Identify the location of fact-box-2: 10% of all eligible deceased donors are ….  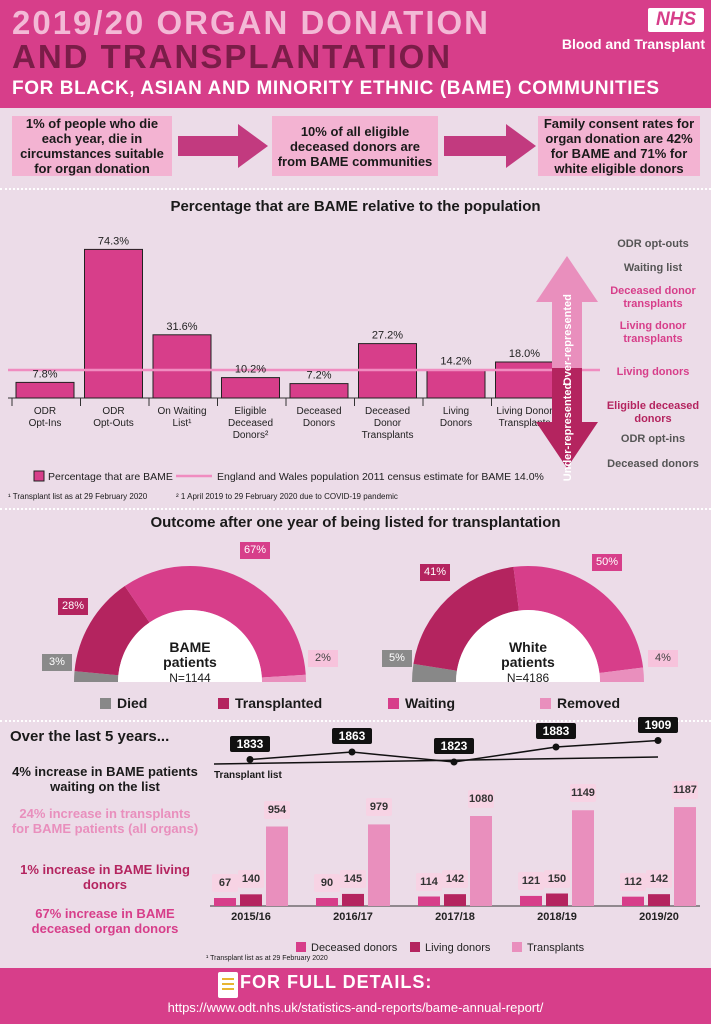
(355, 146).